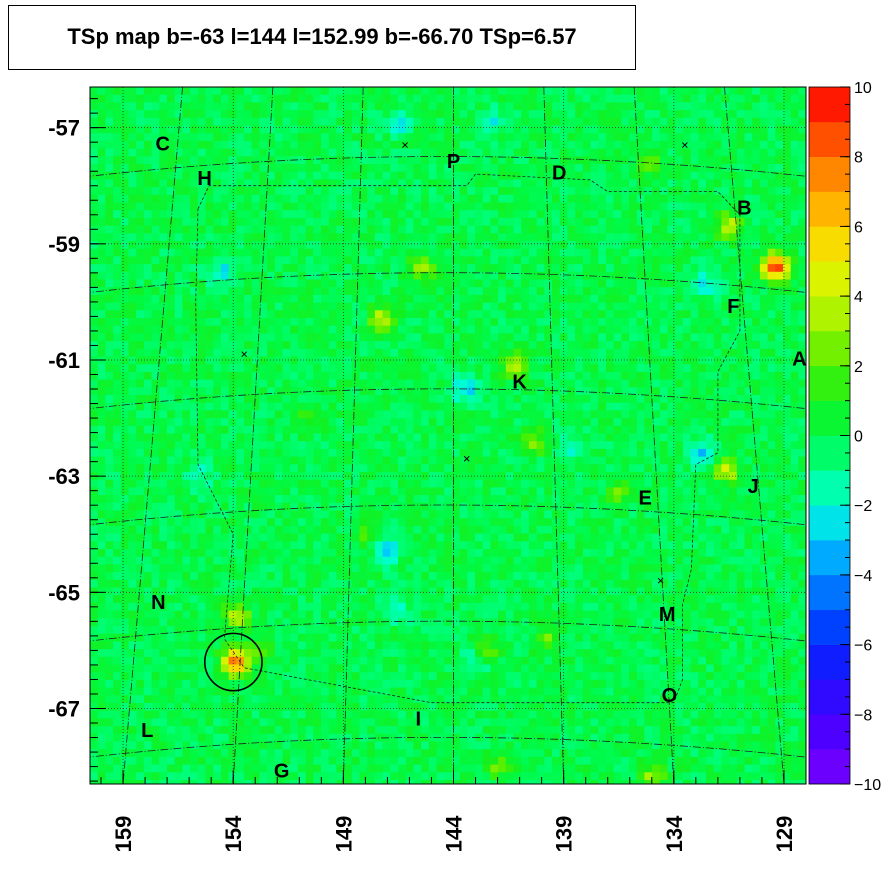 The width and height of the screenshot is (896, 872). What do you see at coordinates (858, 297) in the screenshot?
I see `colorbar-tick-label: 4` at bounding box center [858, 297].